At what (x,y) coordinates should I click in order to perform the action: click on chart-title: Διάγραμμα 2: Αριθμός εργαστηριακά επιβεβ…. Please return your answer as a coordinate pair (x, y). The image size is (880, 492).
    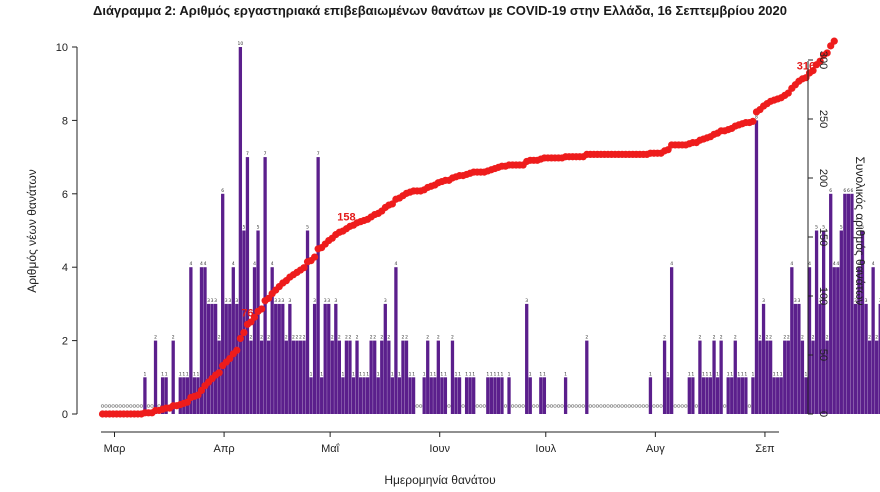
    Looking at the image, I should click on (440, 10).